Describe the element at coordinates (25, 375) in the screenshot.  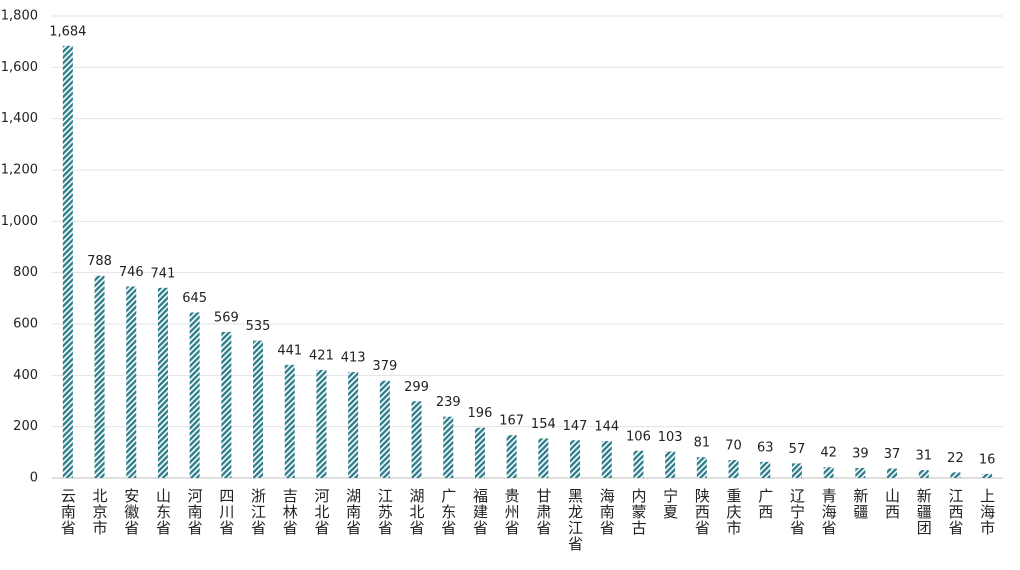
I see `y-tick-label: 400` at that location.